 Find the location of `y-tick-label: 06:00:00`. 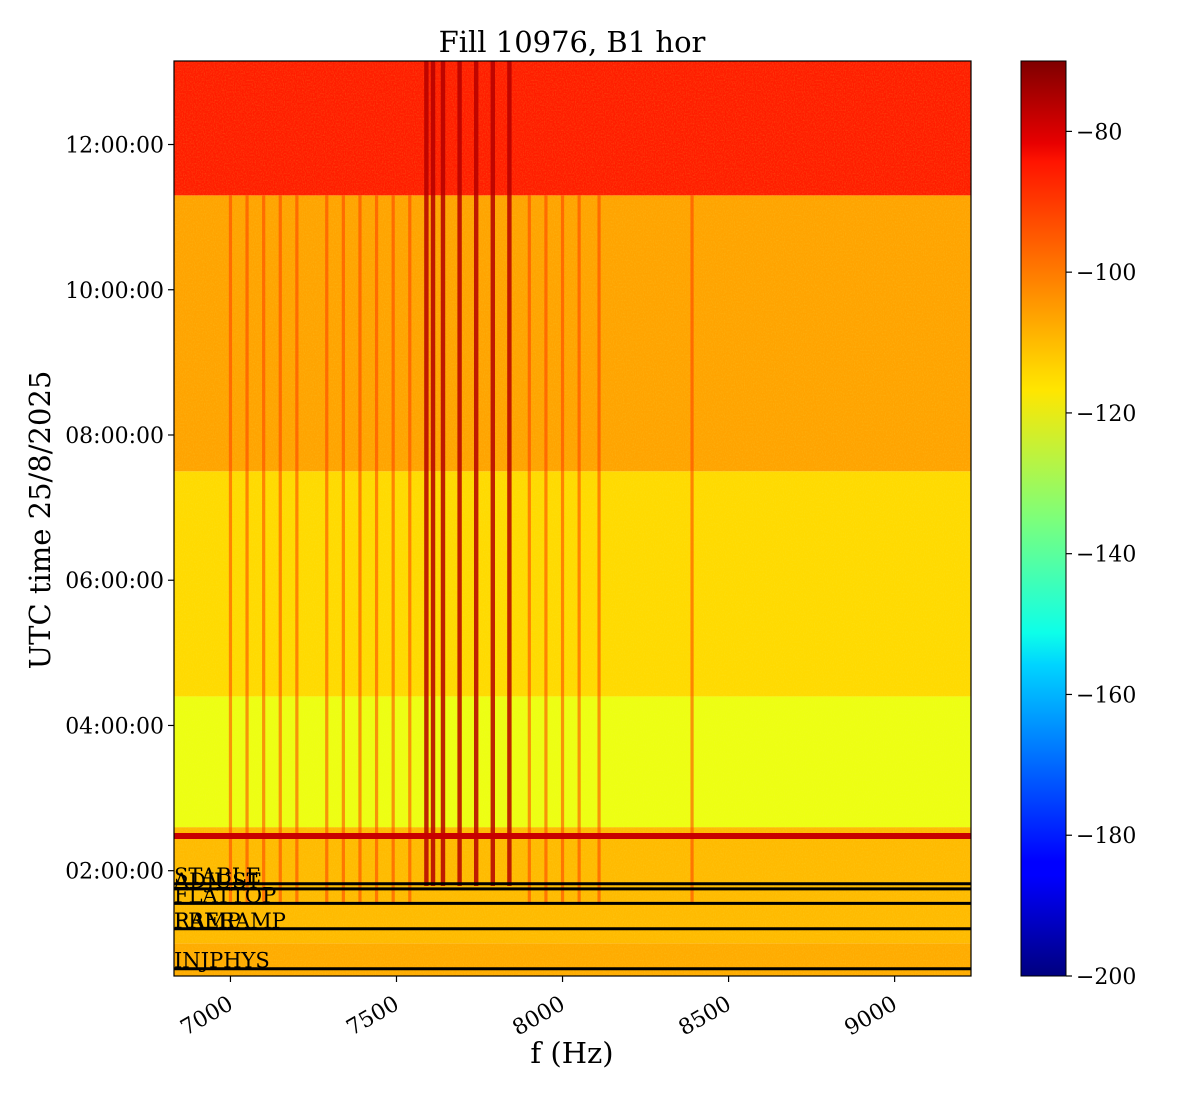

y-tick-label: 06:00:00 is located at coordinates (114, 581).